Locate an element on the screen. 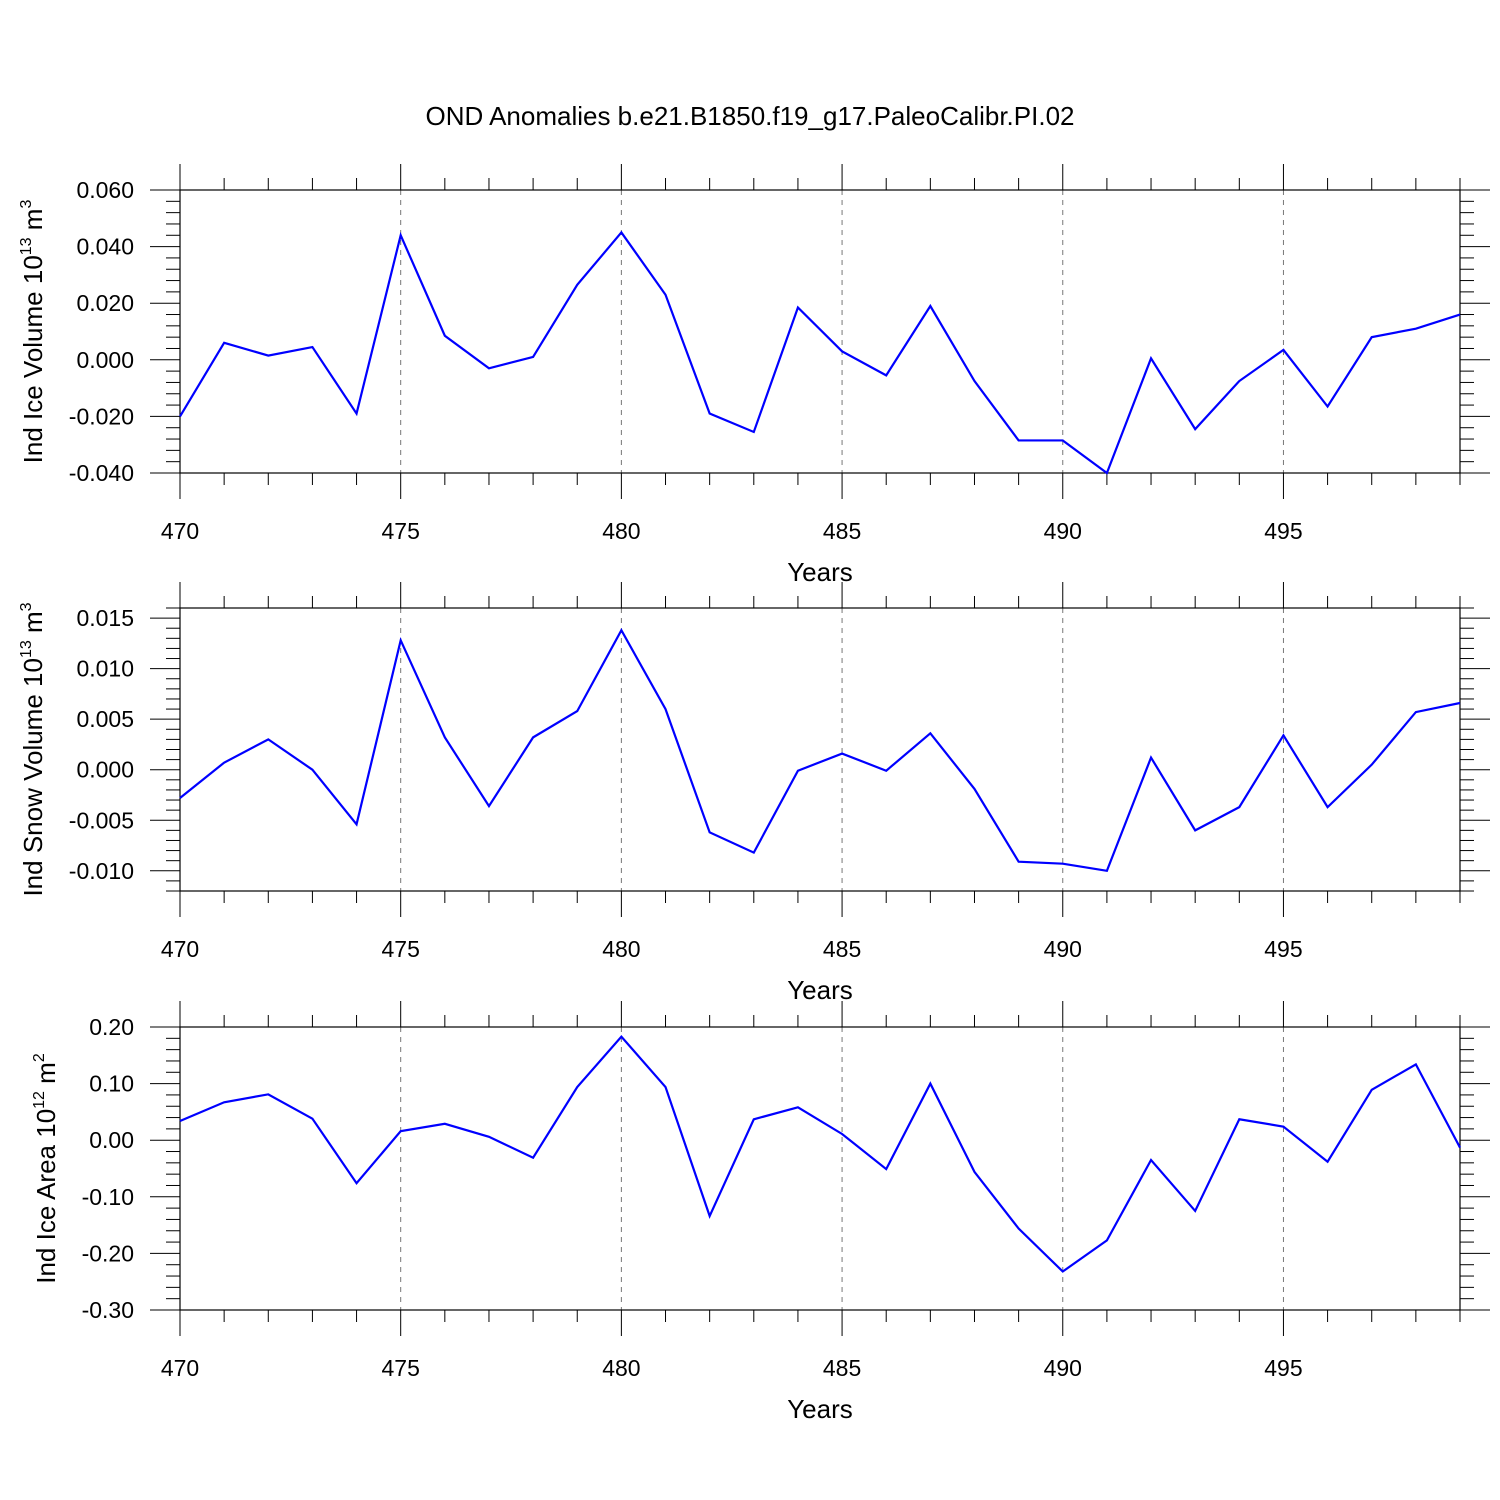 This screenshot has width=1500, height=1500. y-tick-label: 0.005 is located at coordinates (105, 719).